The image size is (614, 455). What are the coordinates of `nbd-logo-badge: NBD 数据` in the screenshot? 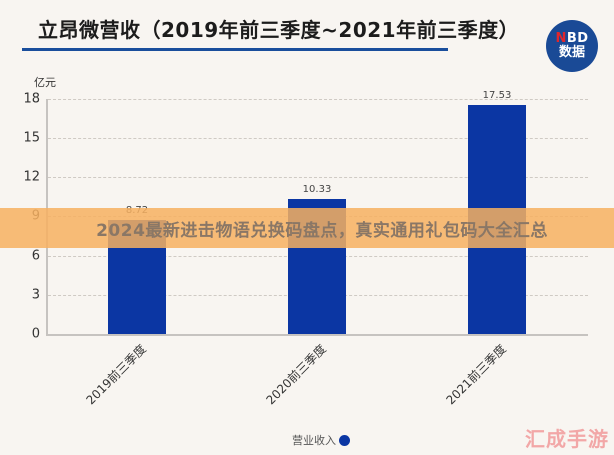 It's located at (572, 46).